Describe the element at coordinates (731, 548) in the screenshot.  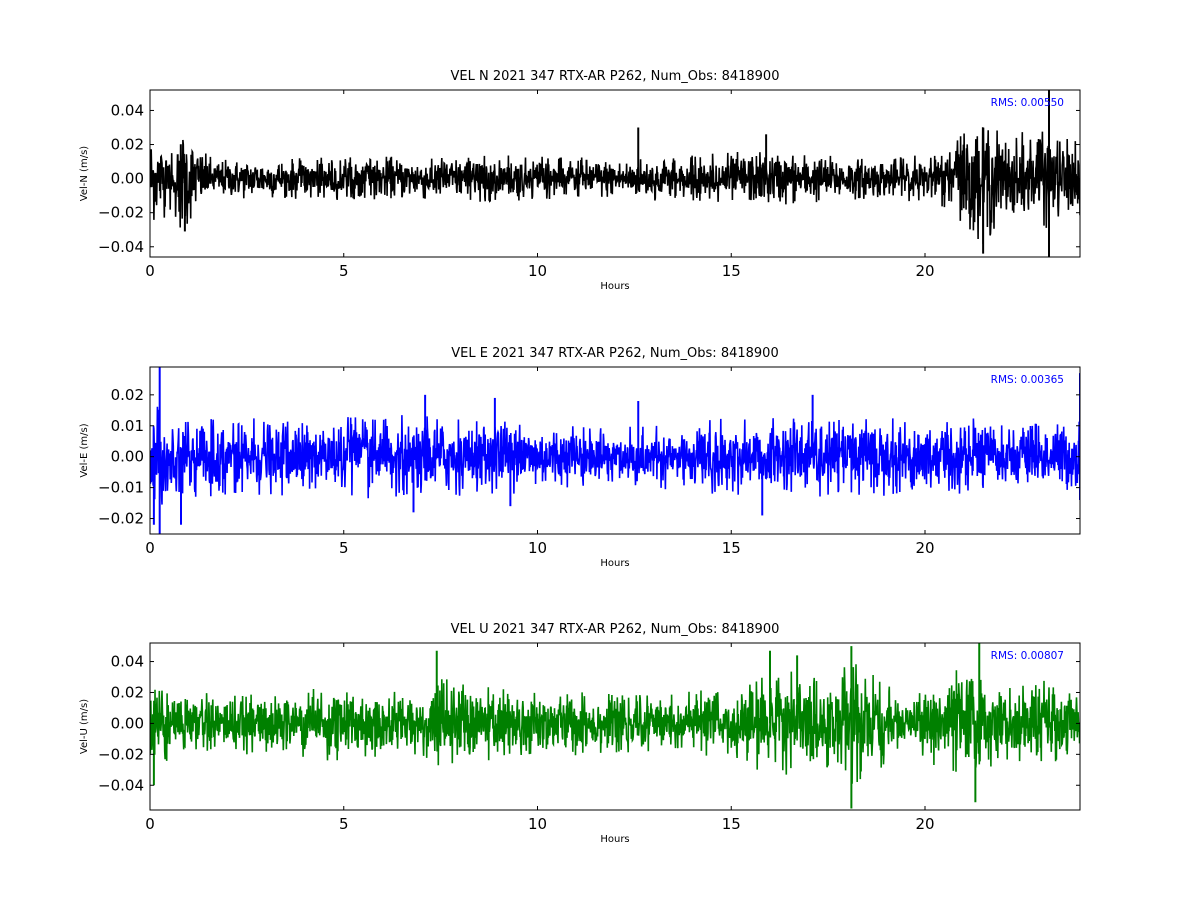
I see `x-tick-label-east-3: 15` at that location.